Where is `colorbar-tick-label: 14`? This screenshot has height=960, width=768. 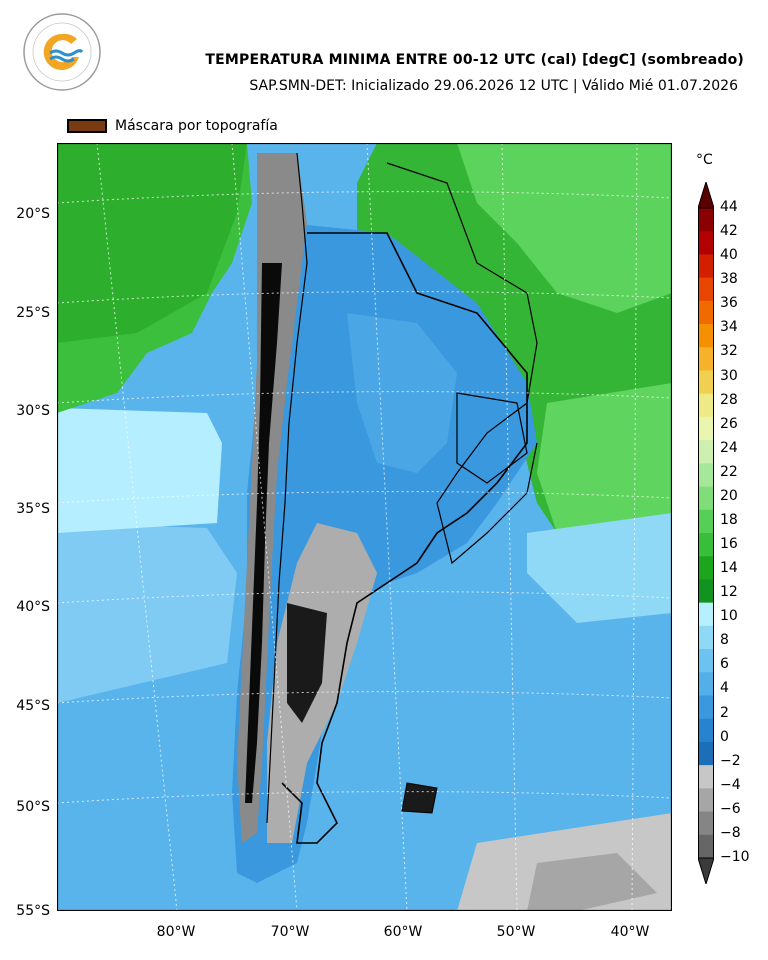
colorbar-tick-label: 14 is located at coordinates (729, 568).